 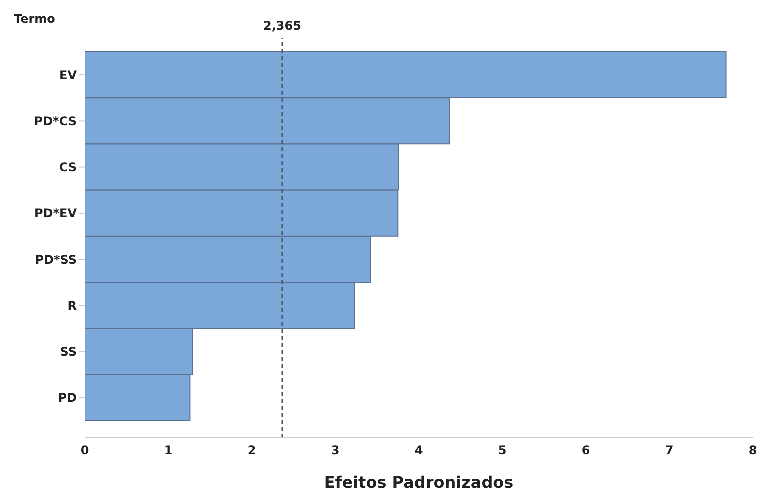 I want to click on x-tick-label: 2, so click(x=252, y=451).